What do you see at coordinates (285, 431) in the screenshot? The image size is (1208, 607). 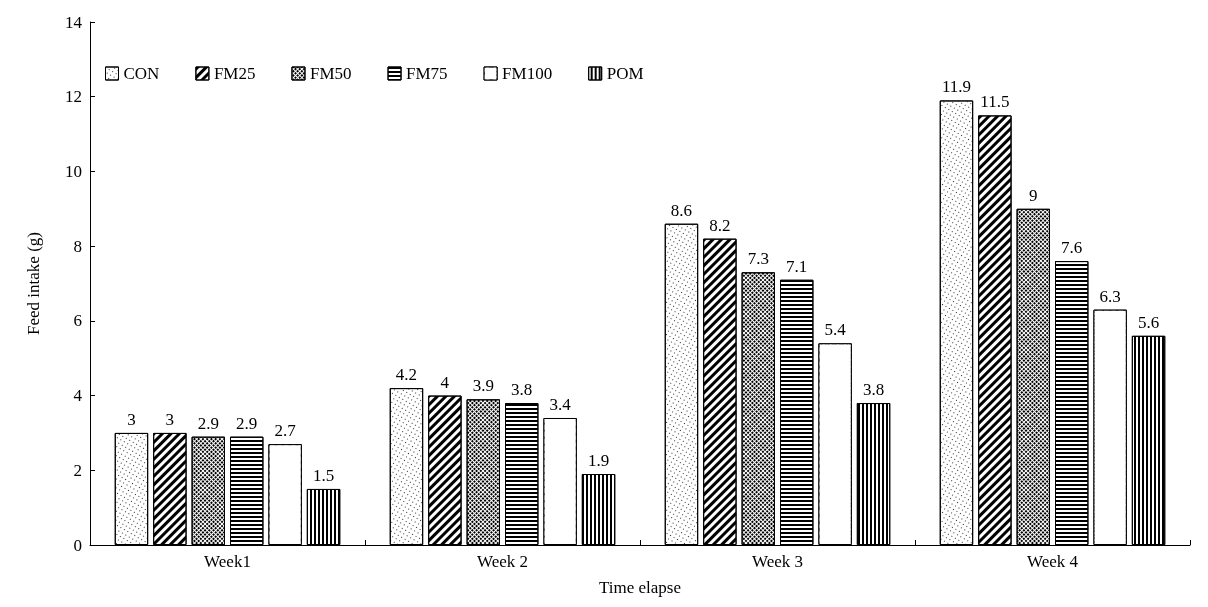 I see `data-label: 2.7` at bounding box center [285, 431].